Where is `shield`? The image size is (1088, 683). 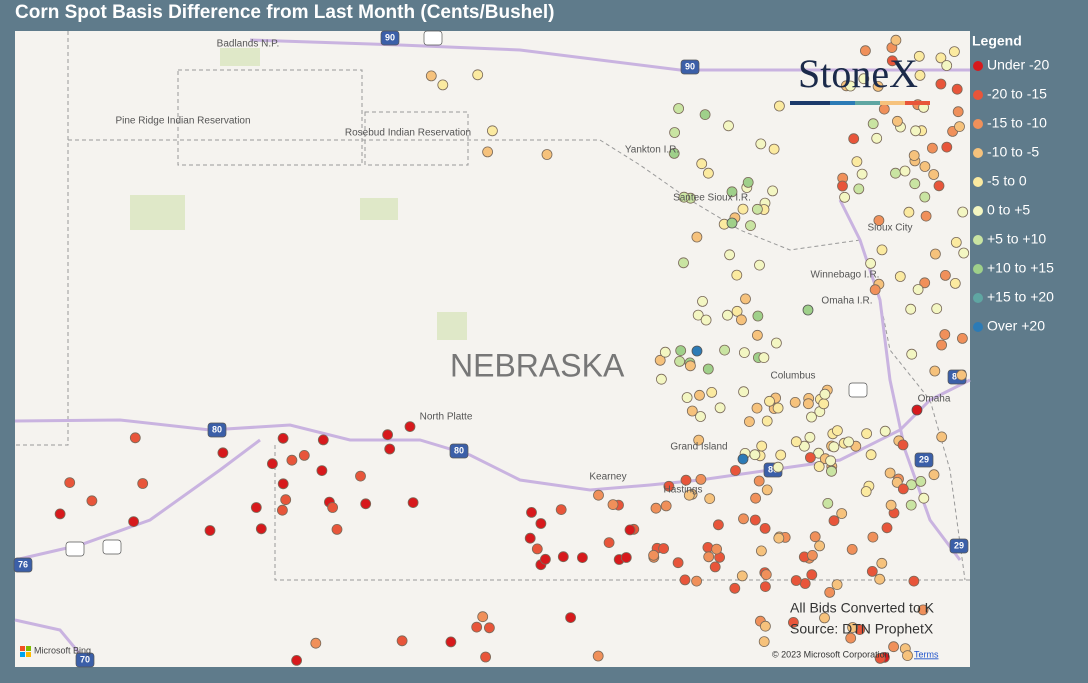
shield is located at coordinates (433, 38).